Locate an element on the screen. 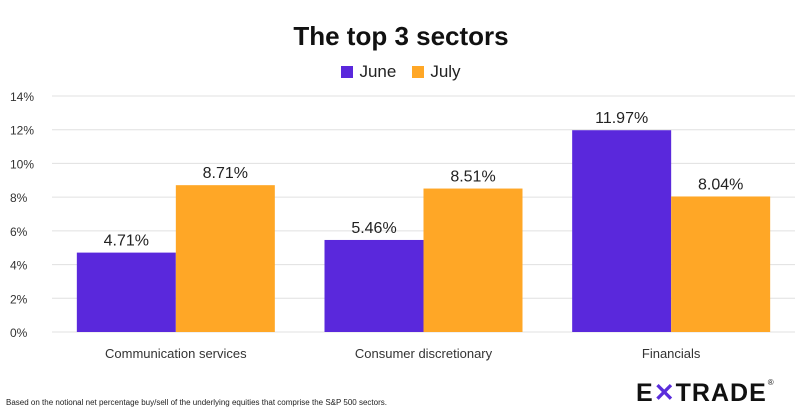  data-label: 5.46% is located at coordinates (373, 228).